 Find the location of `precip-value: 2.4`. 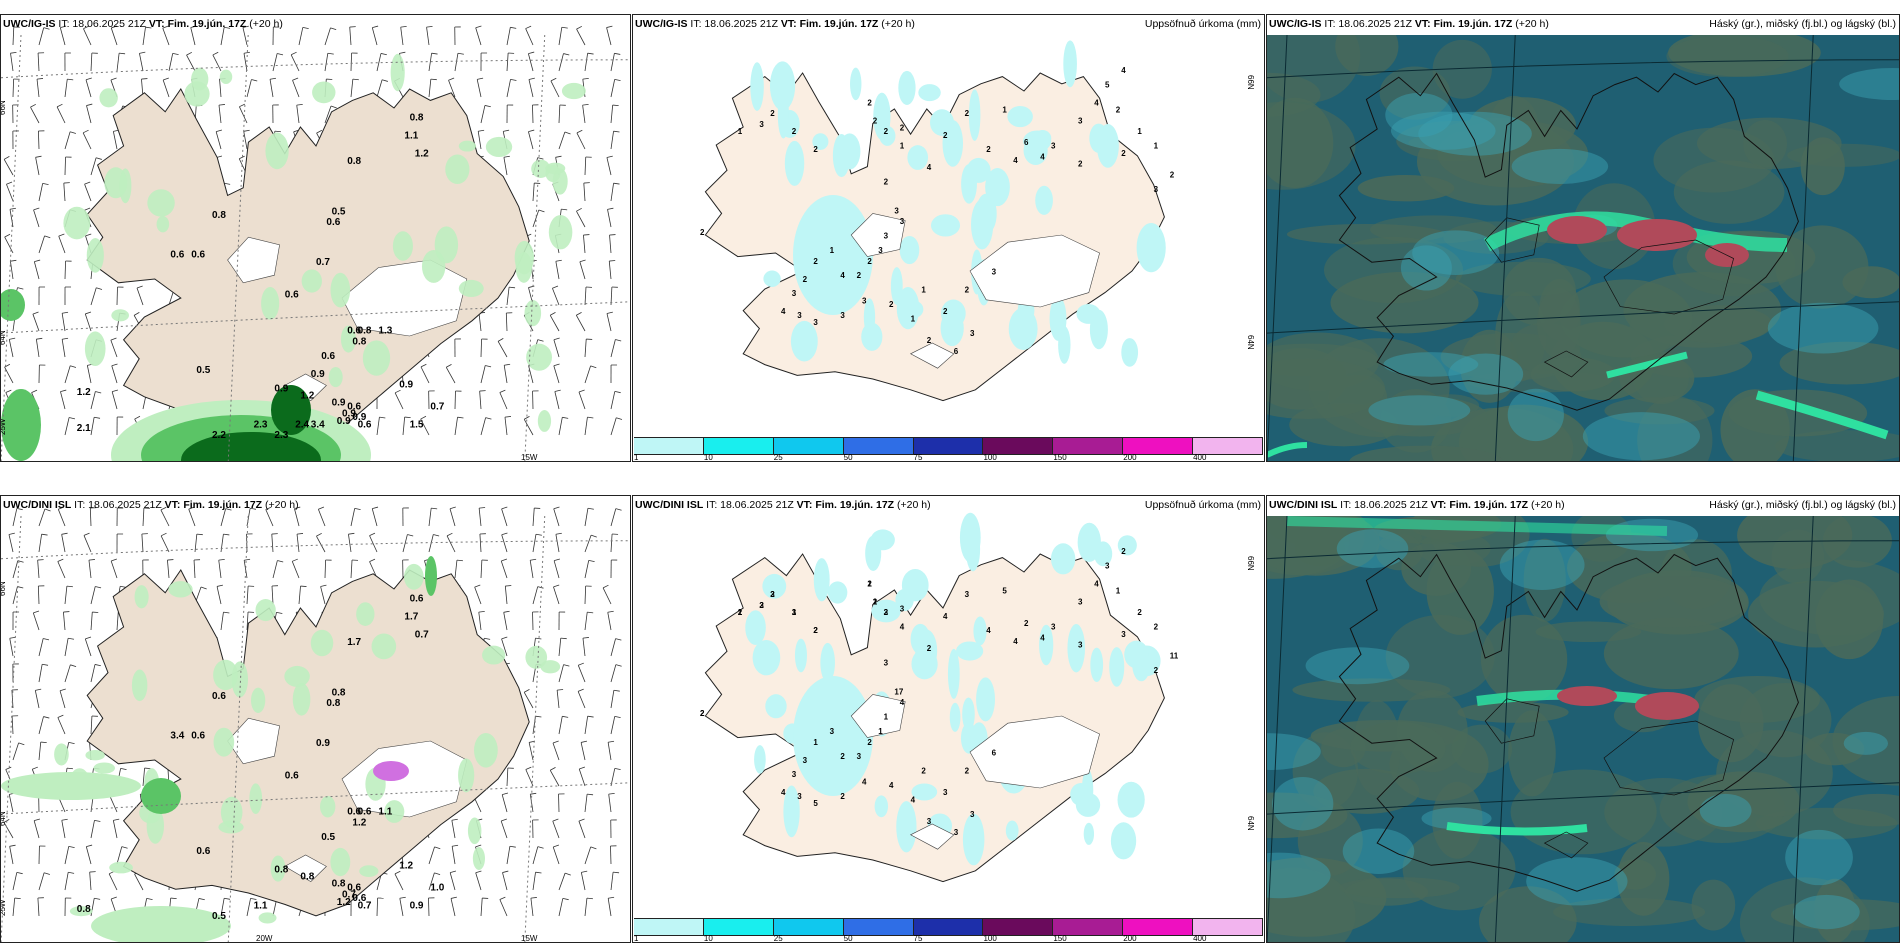

precip-value: 2.4 is located at coordinates (302, 424).